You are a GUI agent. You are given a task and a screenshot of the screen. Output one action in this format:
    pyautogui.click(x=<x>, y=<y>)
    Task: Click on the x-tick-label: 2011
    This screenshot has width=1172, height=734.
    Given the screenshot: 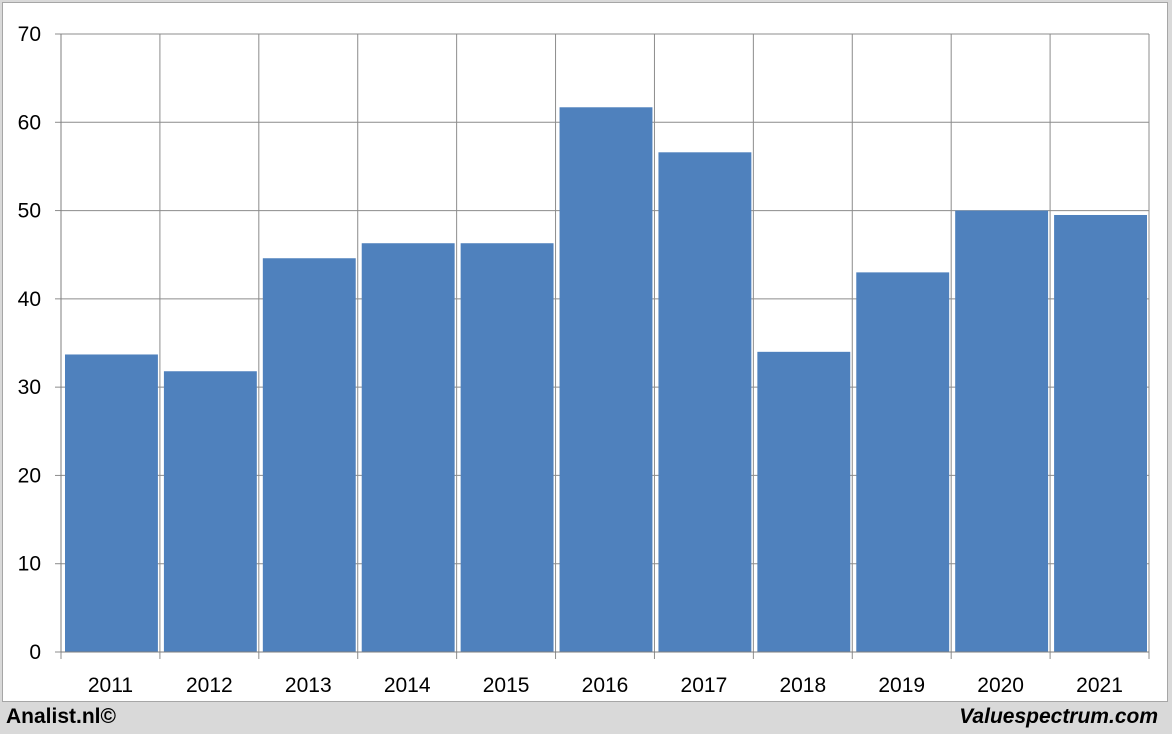 What is the action you would take?
    pyautogui.click(x=110, y=685)
    